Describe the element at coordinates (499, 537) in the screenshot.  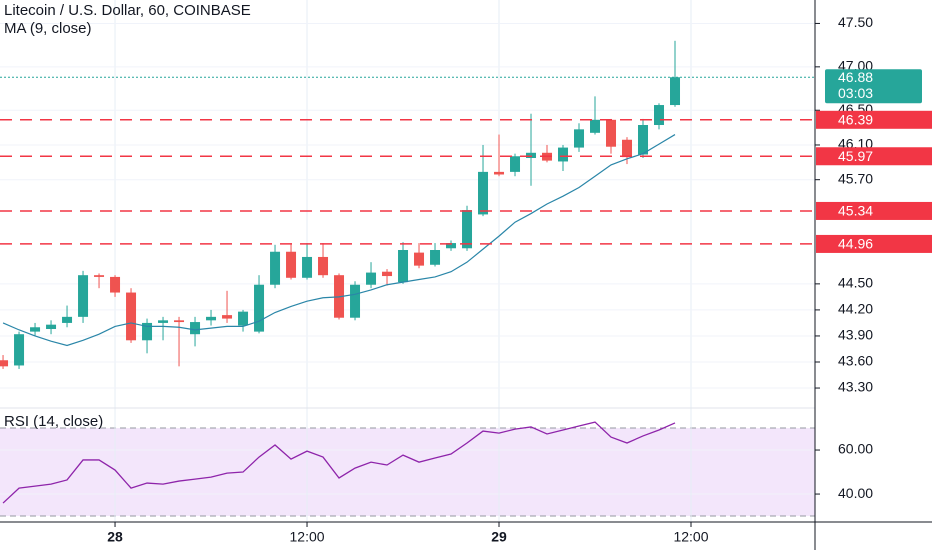
I see `x-tick-label: 29` at that location.